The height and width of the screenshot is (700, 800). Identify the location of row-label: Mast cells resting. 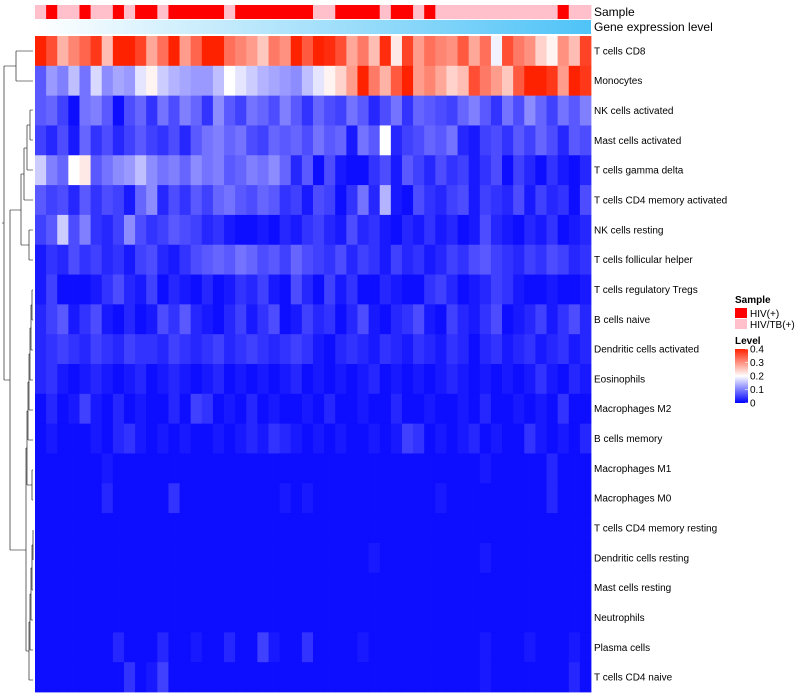
(632, 588).